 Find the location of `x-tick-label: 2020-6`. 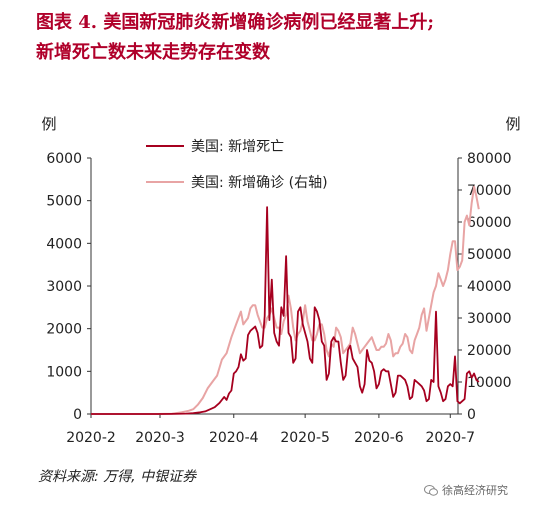

x-tick-label: 2020-6 is located at coordinates (379, 438).